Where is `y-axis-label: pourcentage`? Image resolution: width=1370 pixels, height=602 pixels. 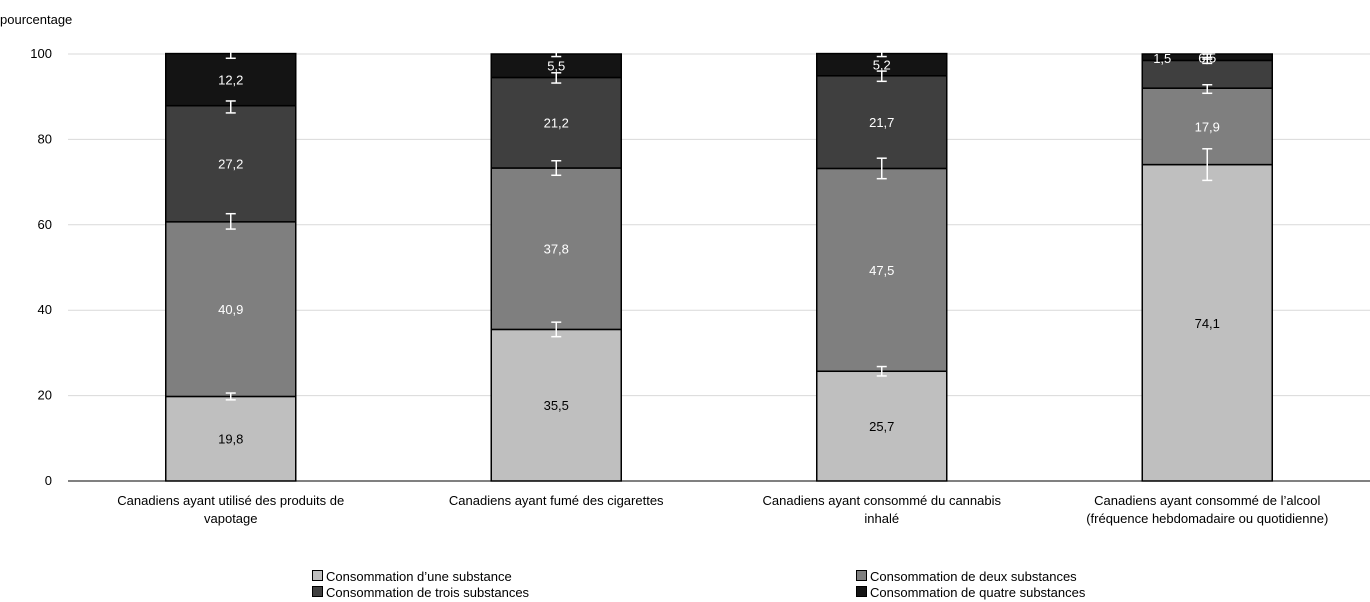 y-axis-label: pourcentage is located at coordinates (36, 19).